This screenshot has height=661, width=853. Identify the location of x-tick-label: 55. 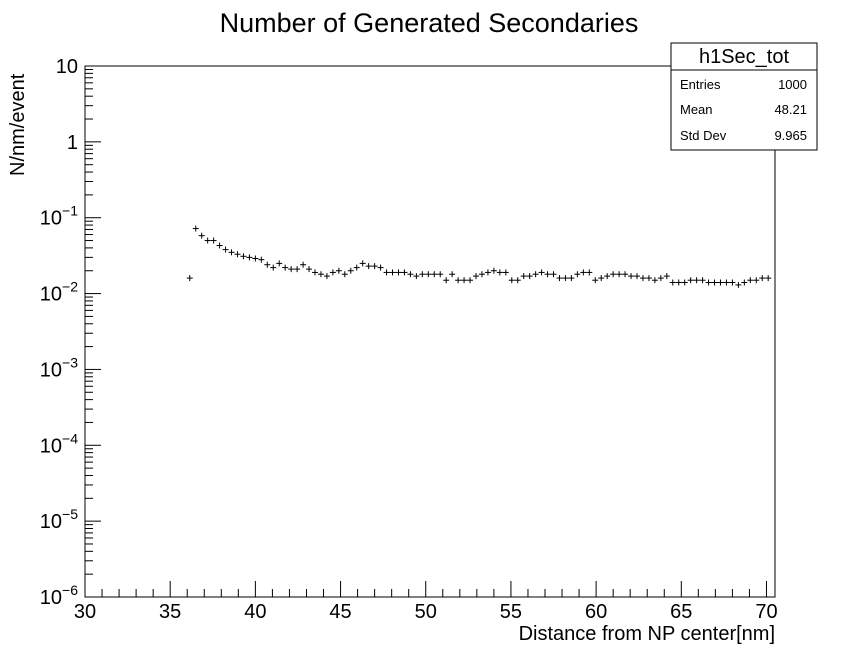
(511, 612).